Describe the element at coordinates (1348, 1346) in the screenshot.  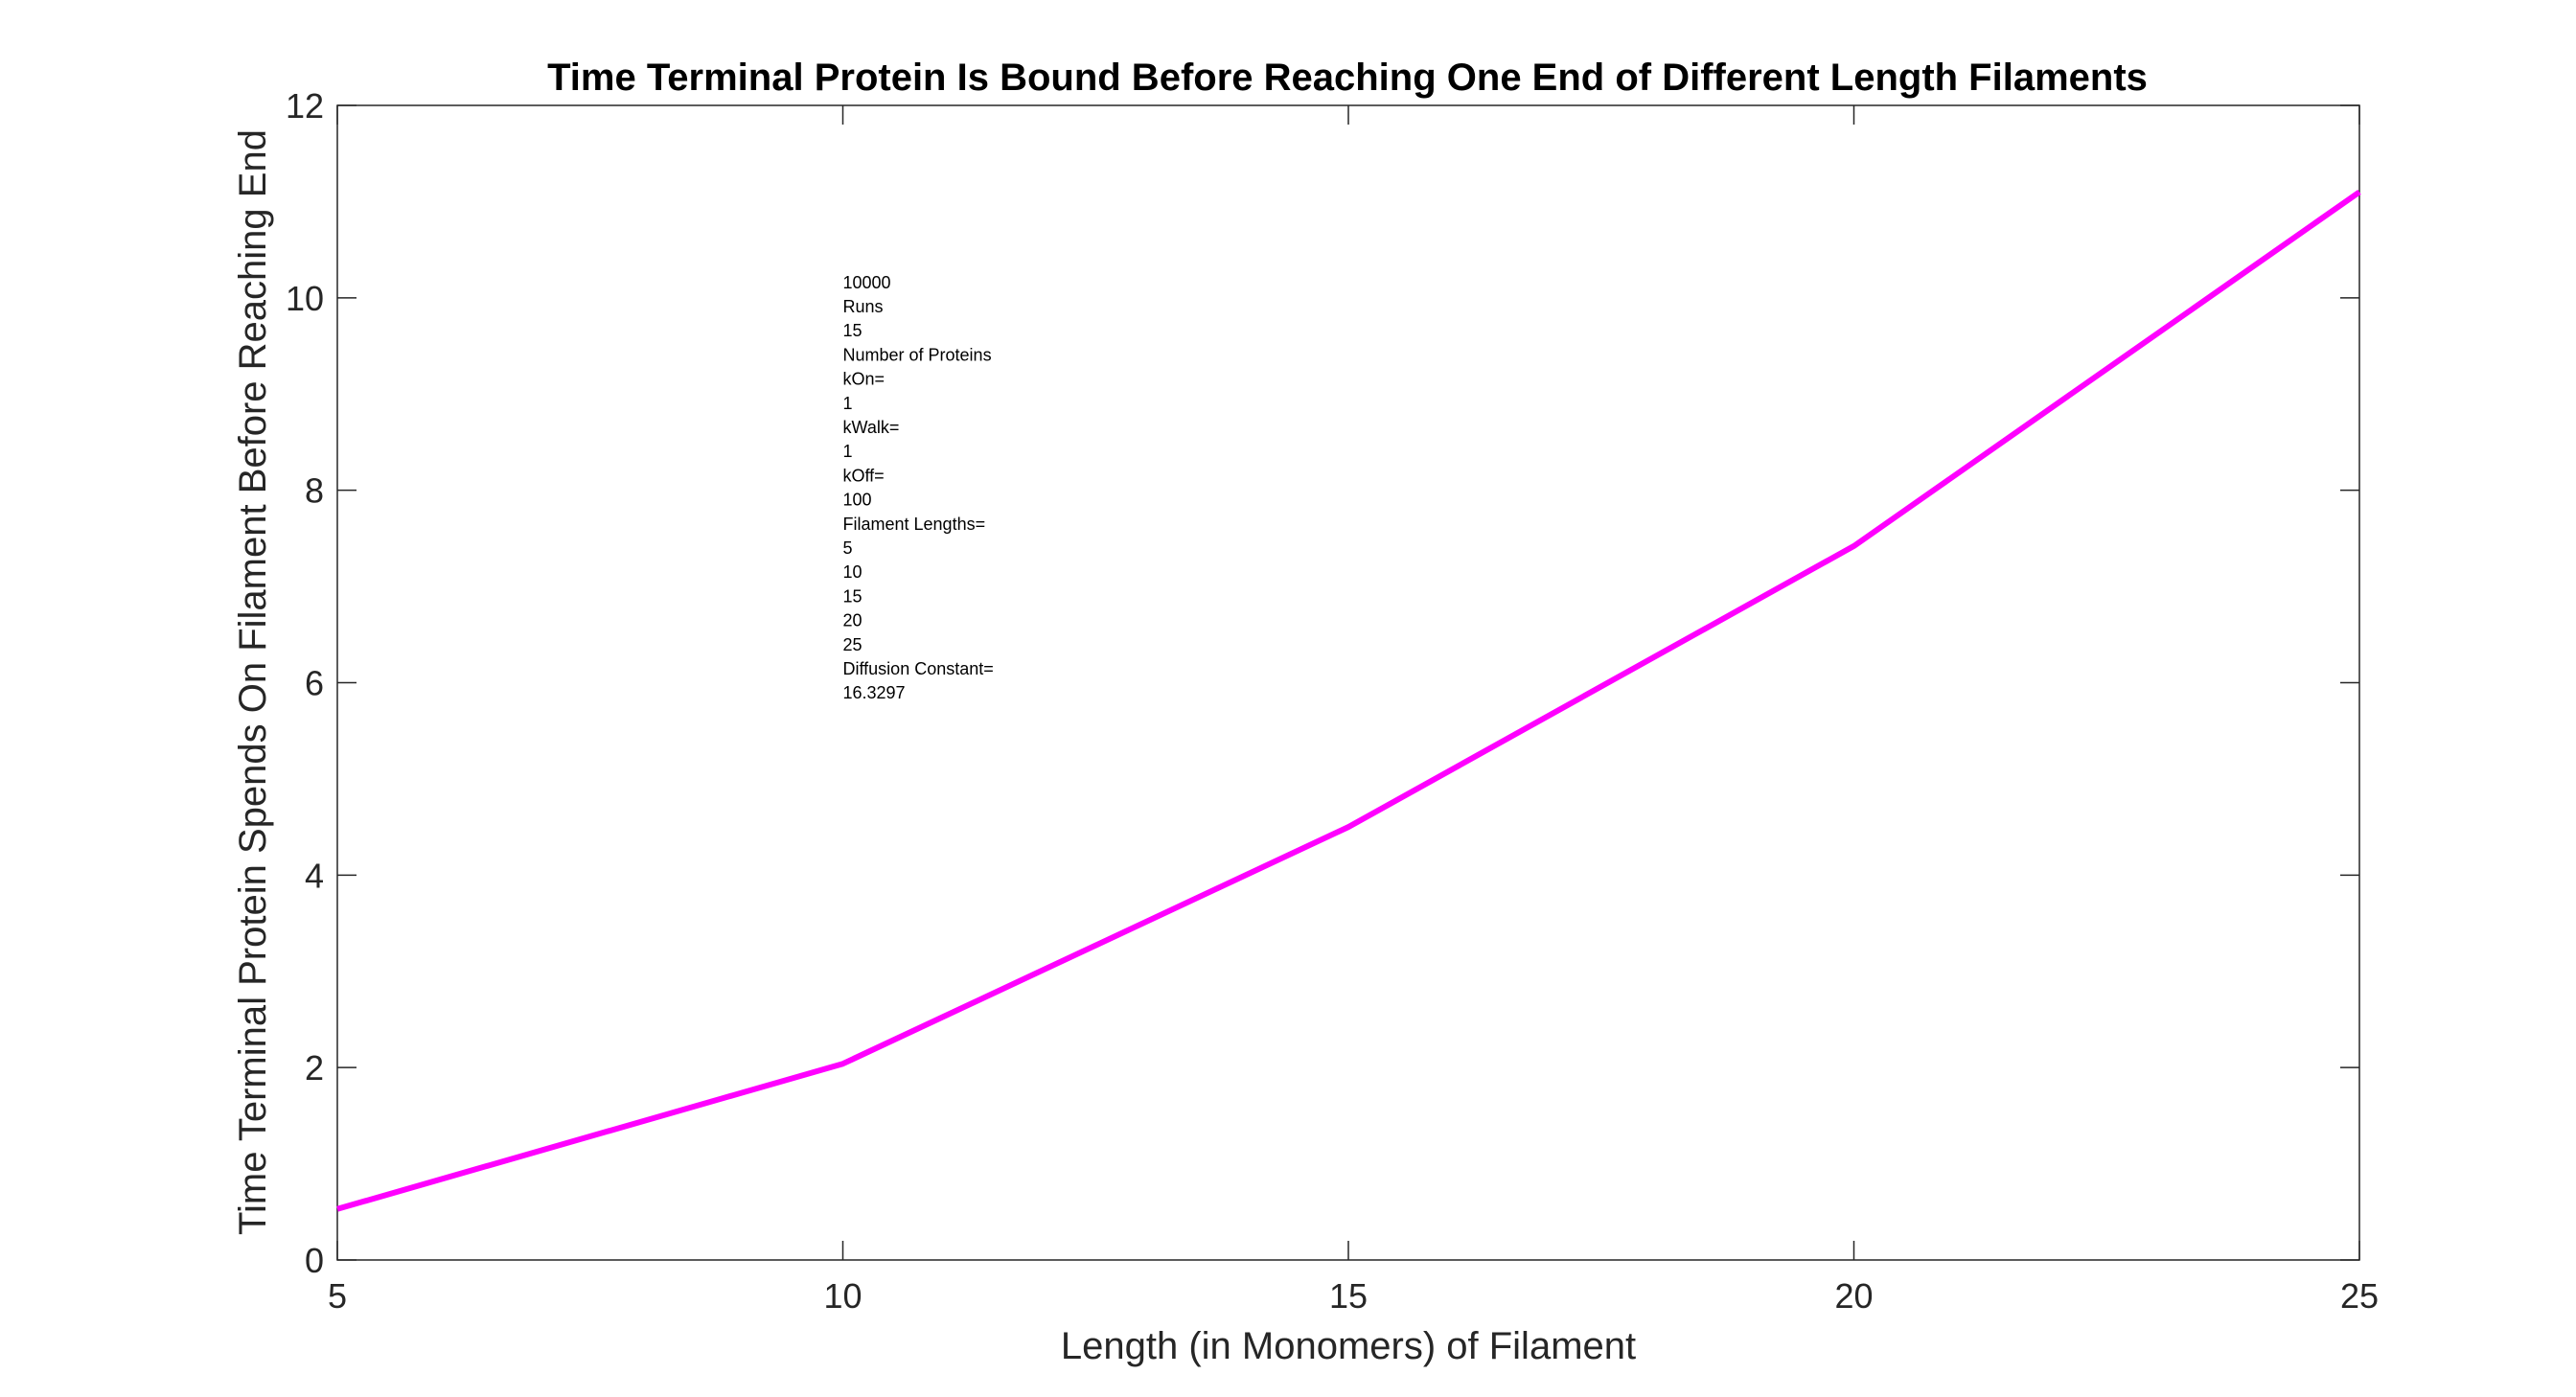
I see `x-axis-label: Length (in Monomers) of Filament` at that location.